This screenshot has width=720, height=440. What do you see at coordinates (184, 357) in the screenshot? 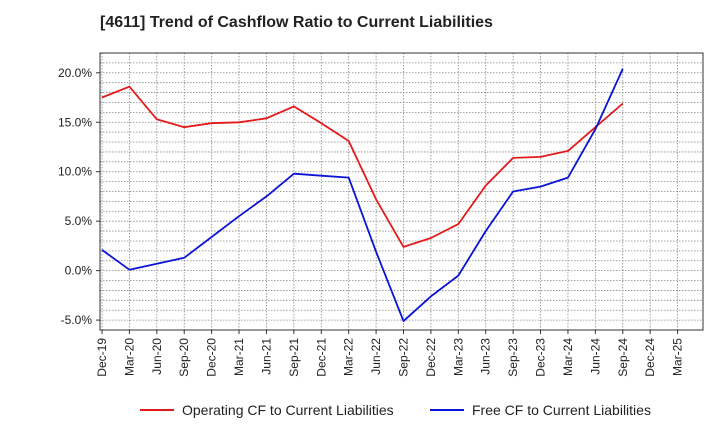
I see `x-tick-label: Sep-20` at bounding box center [184, 357].